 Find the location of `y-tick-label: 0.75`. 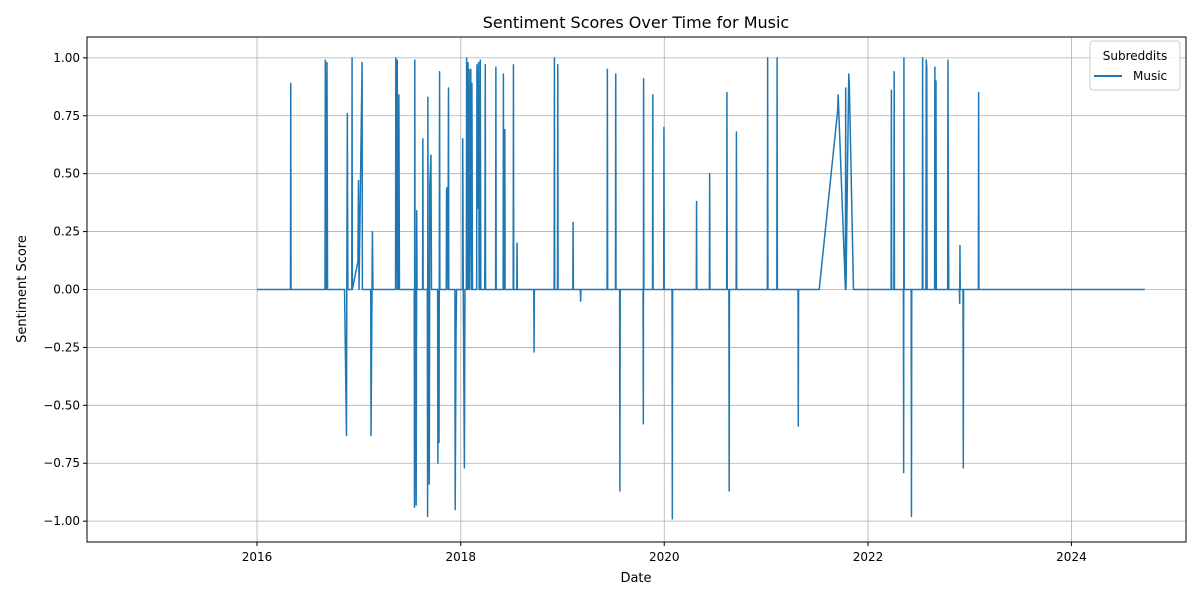

y-tick-label: 0.75 is located at coordinates (66, 116).